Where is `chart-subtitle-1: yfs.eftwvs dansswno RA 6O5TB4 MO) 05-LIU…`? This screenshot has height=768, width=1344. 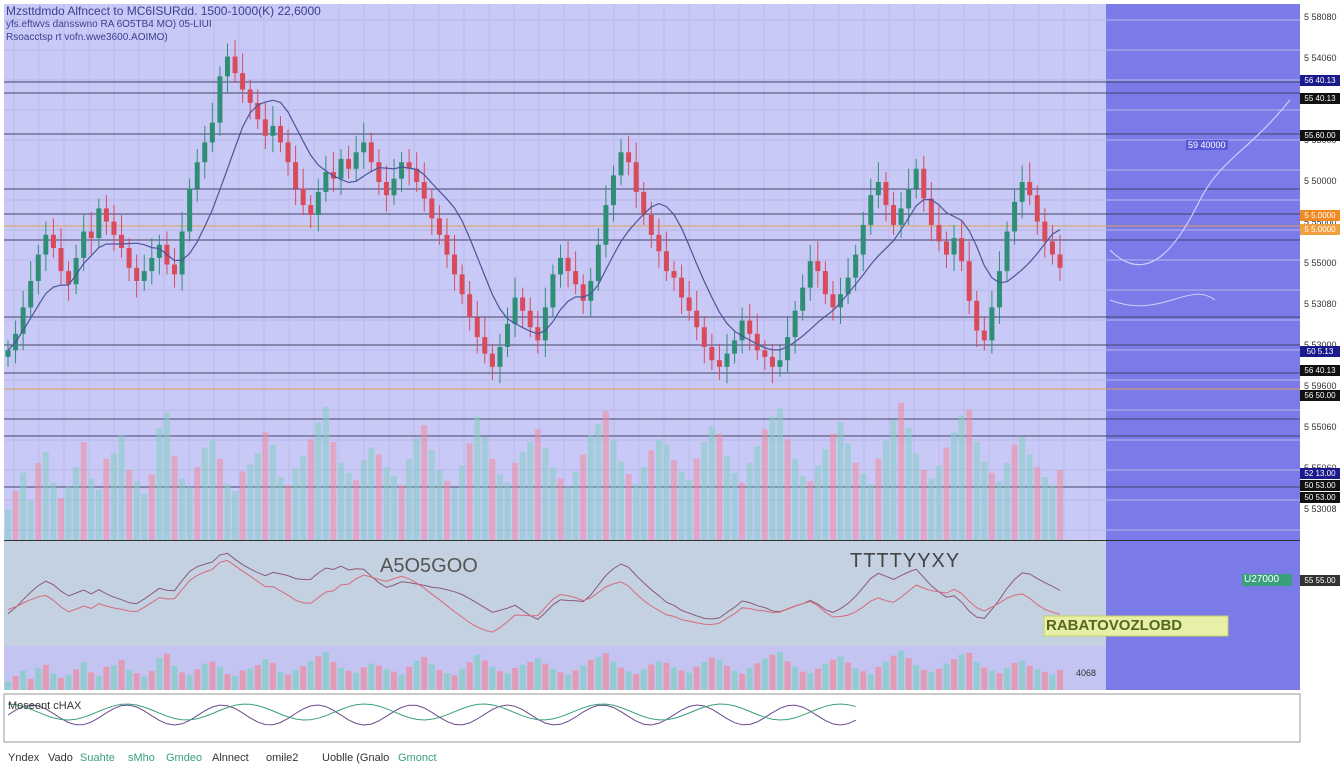
chart-subtitle-1: yfs.eftwvs dansswno RA 6O5TB4 MO) 05-LIU… is located at coordinates (109, 24).